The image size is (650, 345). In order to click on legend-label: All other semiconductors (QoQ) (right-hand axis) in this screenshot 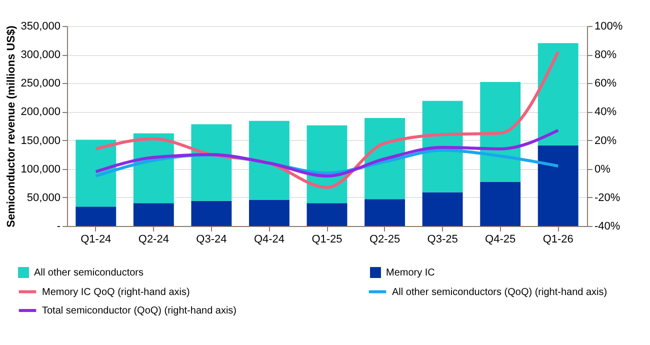, I will do `click(500, 292)`.